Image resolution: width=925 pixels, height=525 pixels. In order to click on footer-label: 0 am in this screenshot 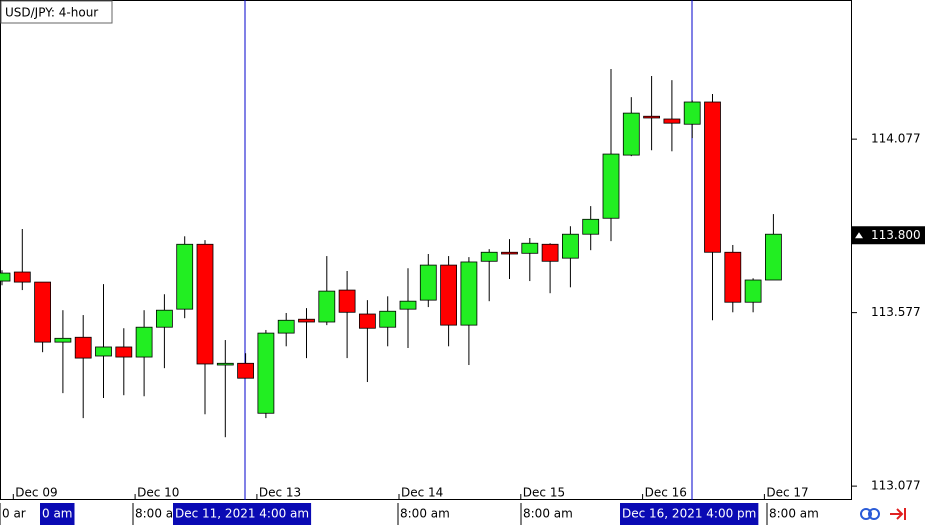, I will do `click(57, 514)`.